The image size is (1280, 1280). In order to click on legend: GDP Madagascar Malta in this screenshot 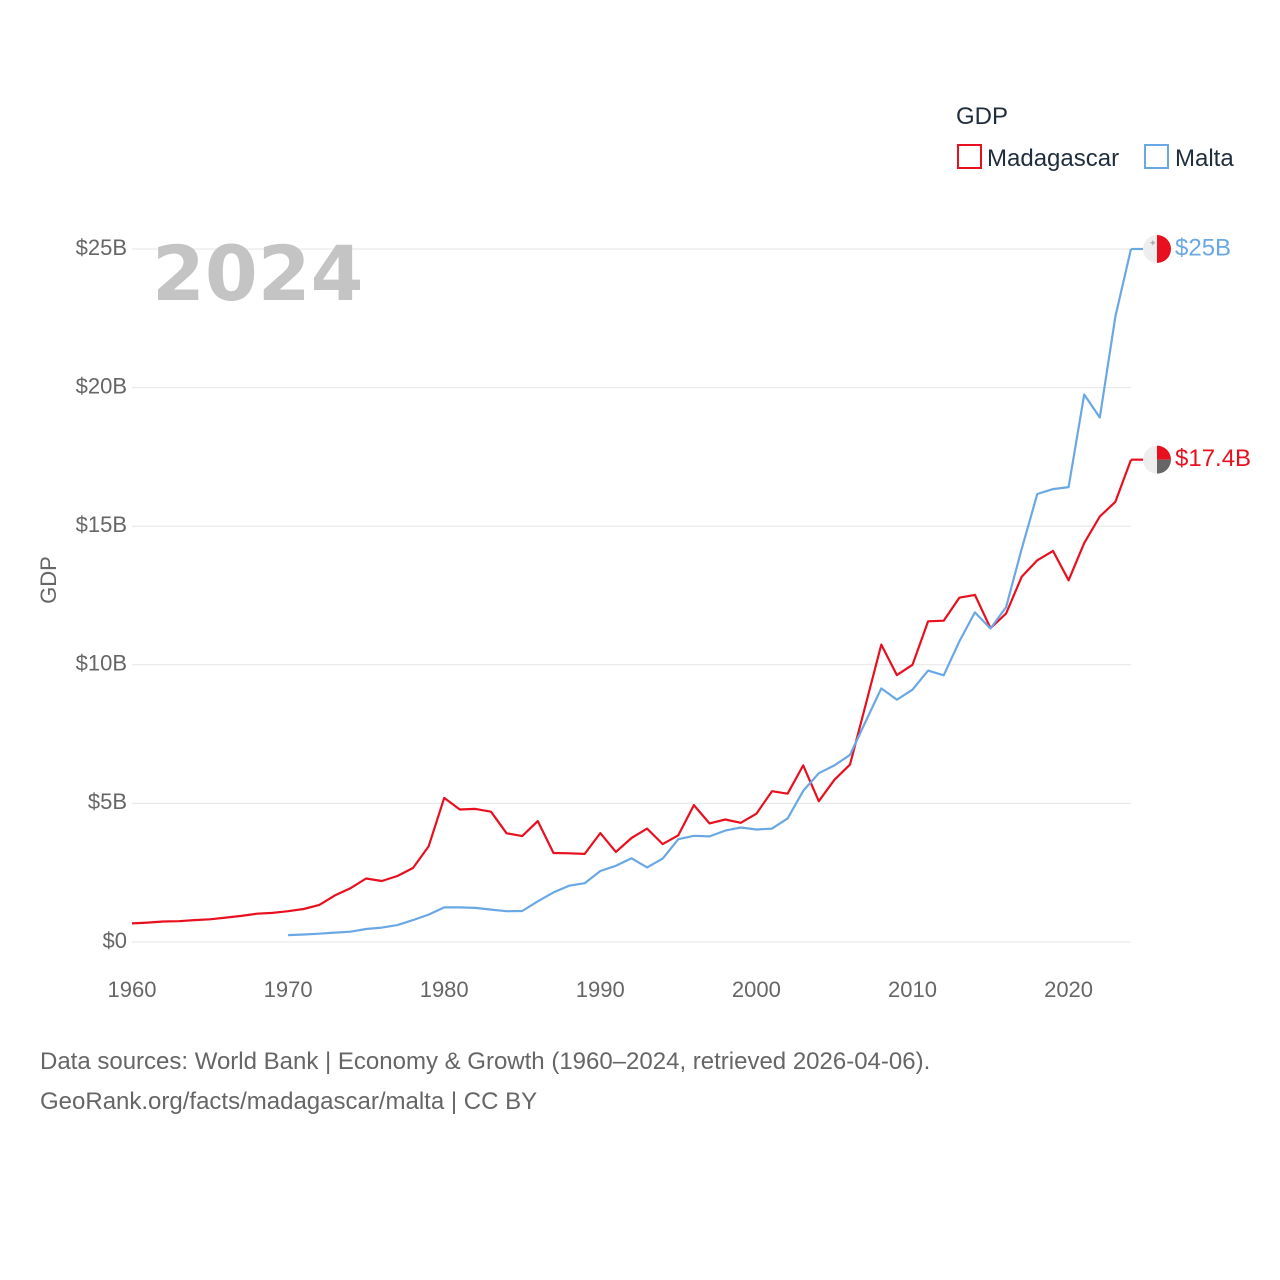, I will do `click(1095, 137)`.